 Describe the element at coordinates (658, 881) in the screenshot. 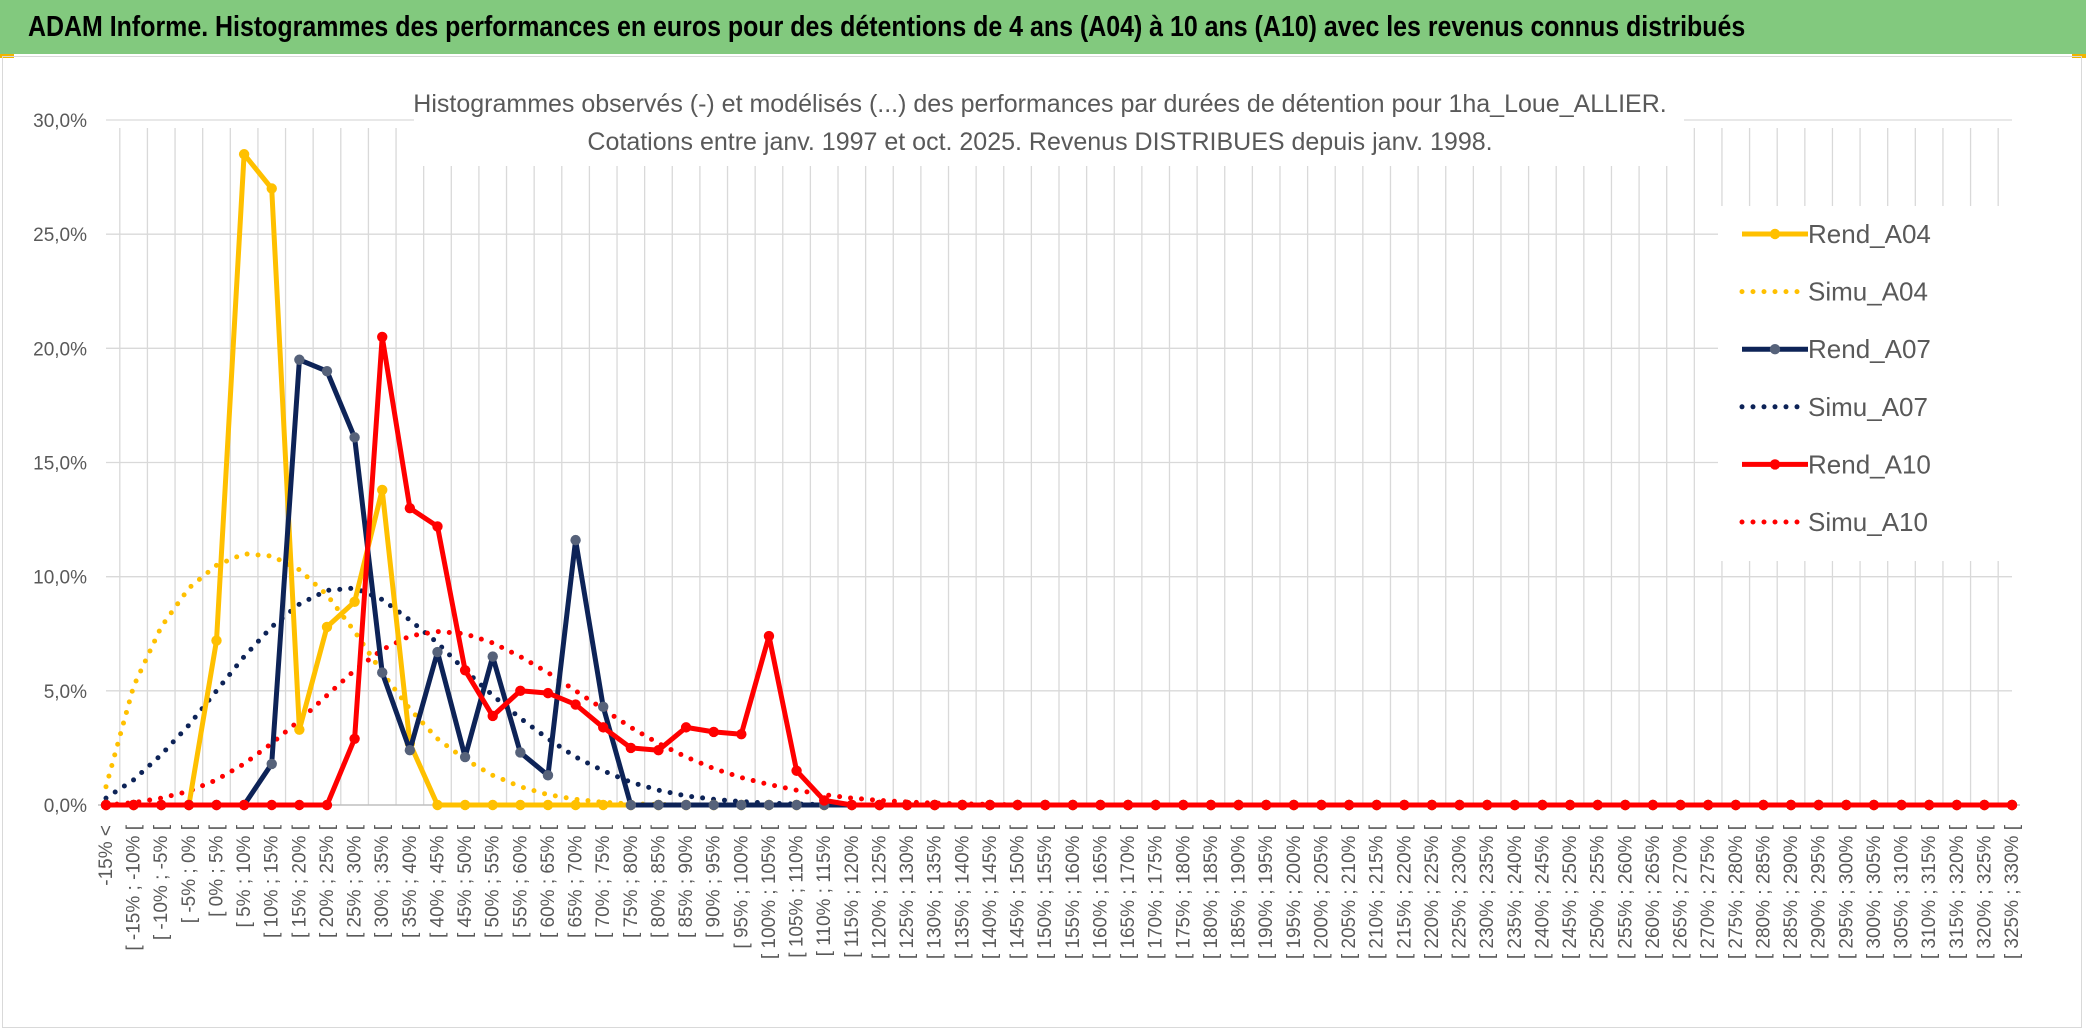

I see `x-tick-label: [ 80% ; 85% [` at that location.